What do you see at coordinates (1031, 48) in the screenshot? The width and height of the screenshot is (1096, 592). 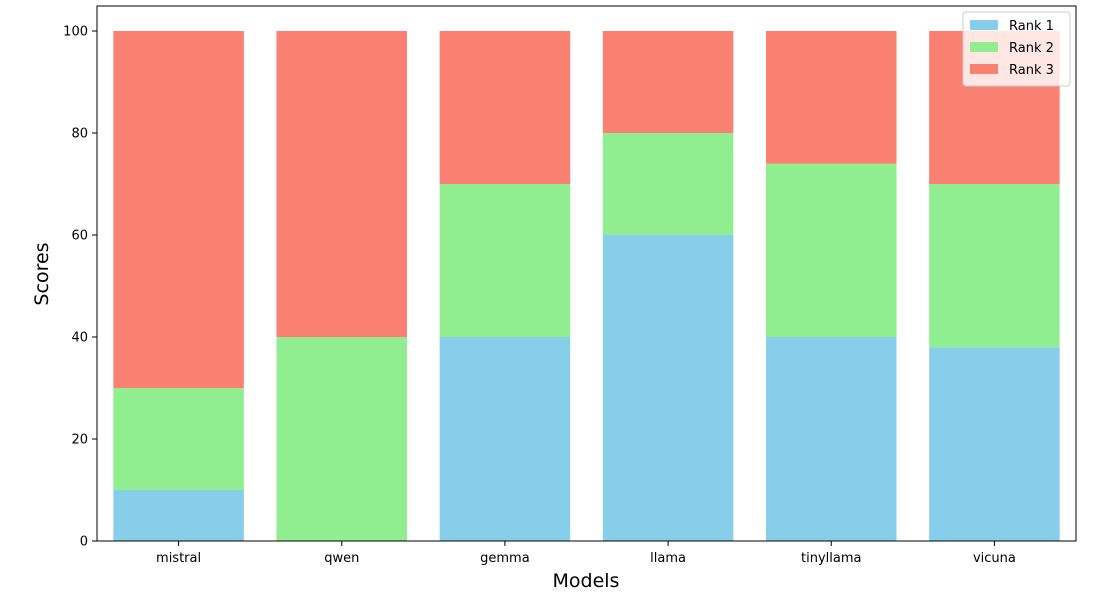 I see `legend-label-rank-2: Rank 2` at bounding box center [1031, 48].